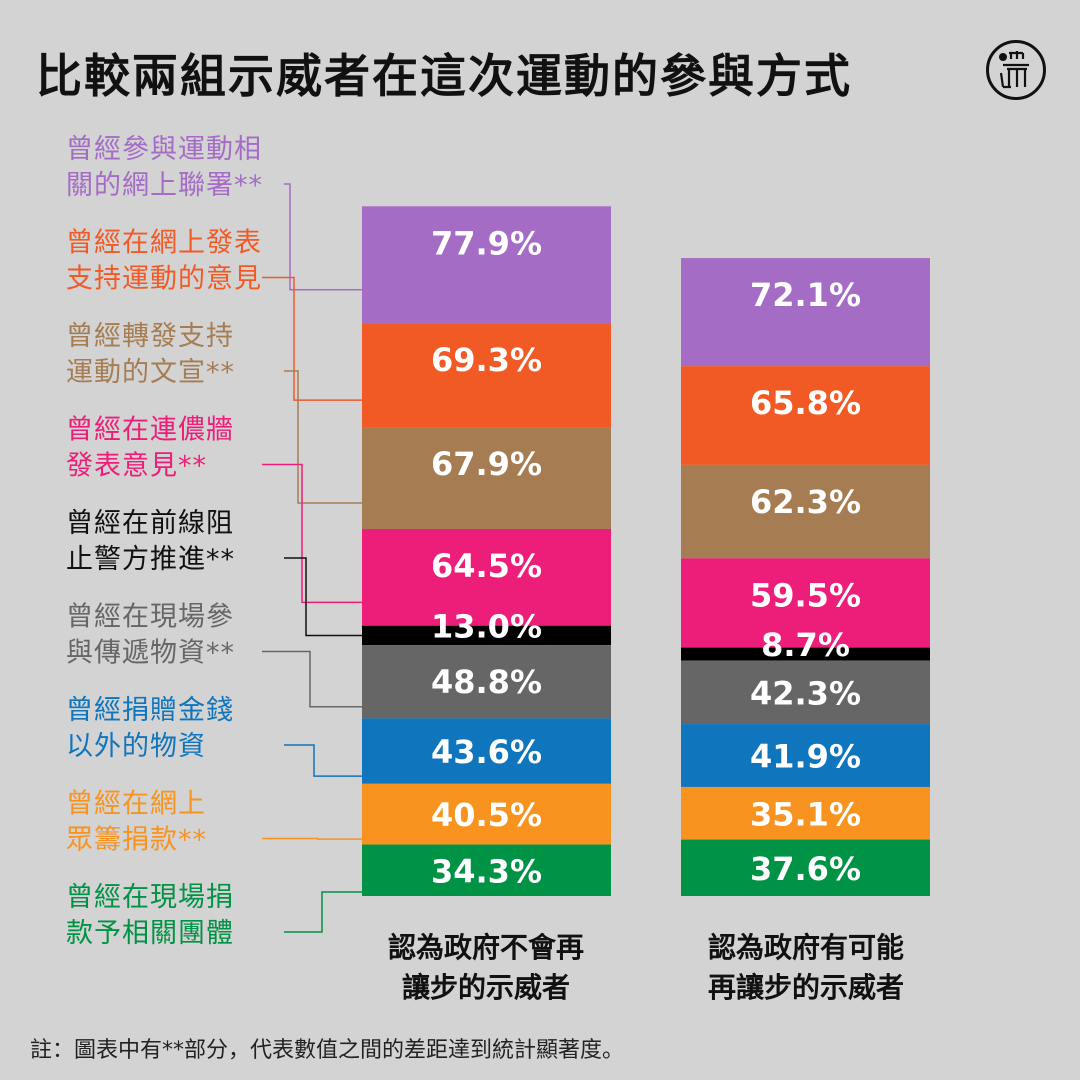  I want to click on category-label: 以外的物資, so click(136, 746).